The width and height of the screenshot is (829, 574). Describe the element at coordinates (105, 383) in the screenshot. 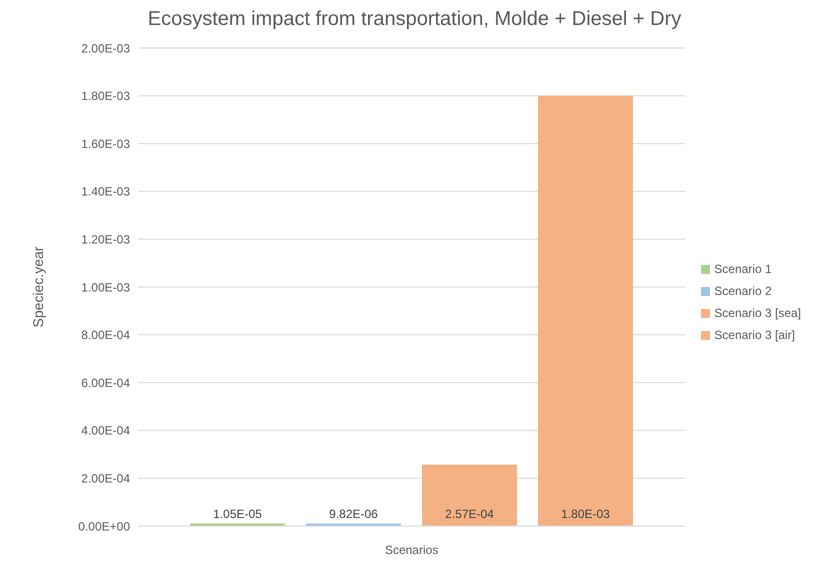

I see `y-tick-label: 6.00E-04` at that location.